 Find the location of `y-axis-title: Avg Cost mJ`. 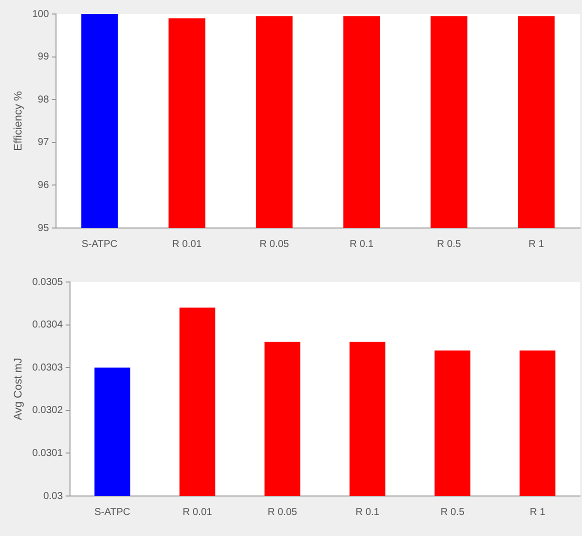

y-axis-title: Avg Cost mJ is located at coordinates (18, 389).